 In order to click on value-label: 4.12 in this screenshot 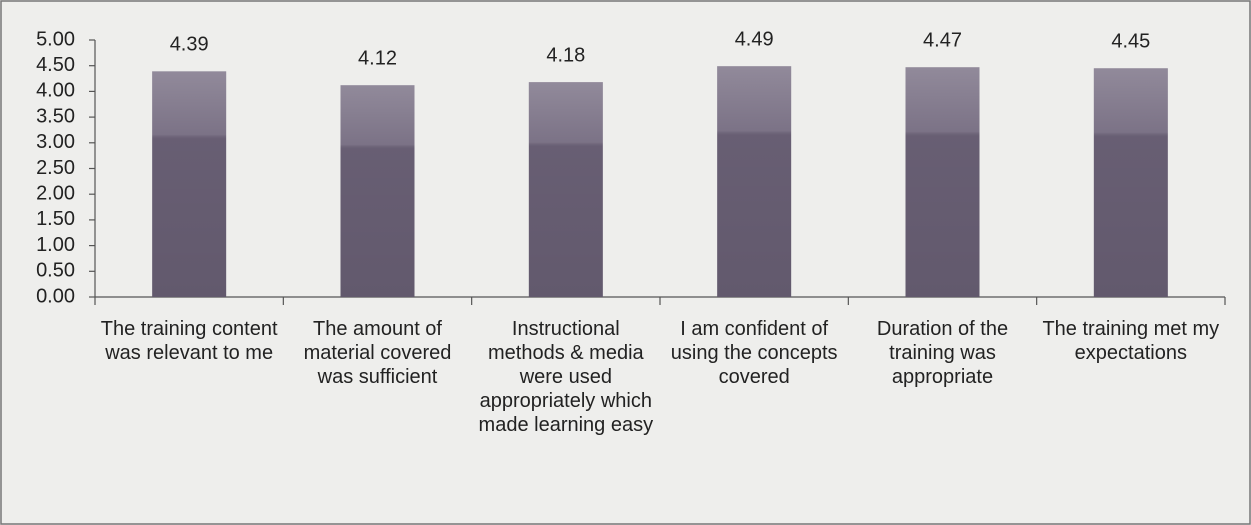, I will do `click(377, 59)`.